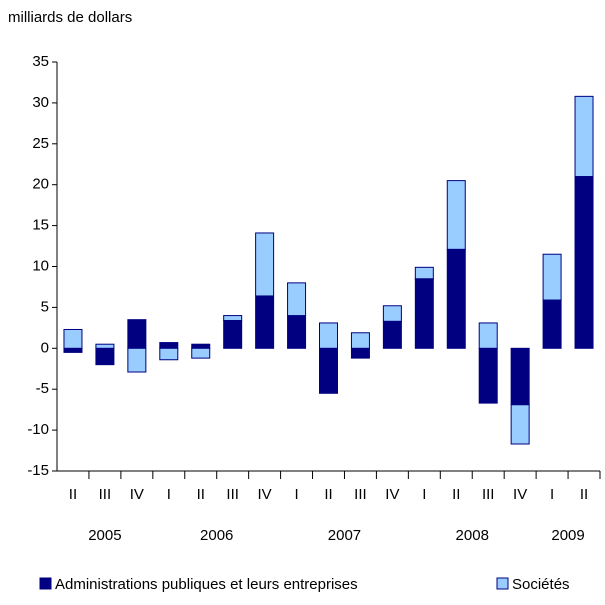  What do you see at coordinates (45, 306) in the screenshot?
I see `y-tick-label: 5` at bounding box center [45, 306].